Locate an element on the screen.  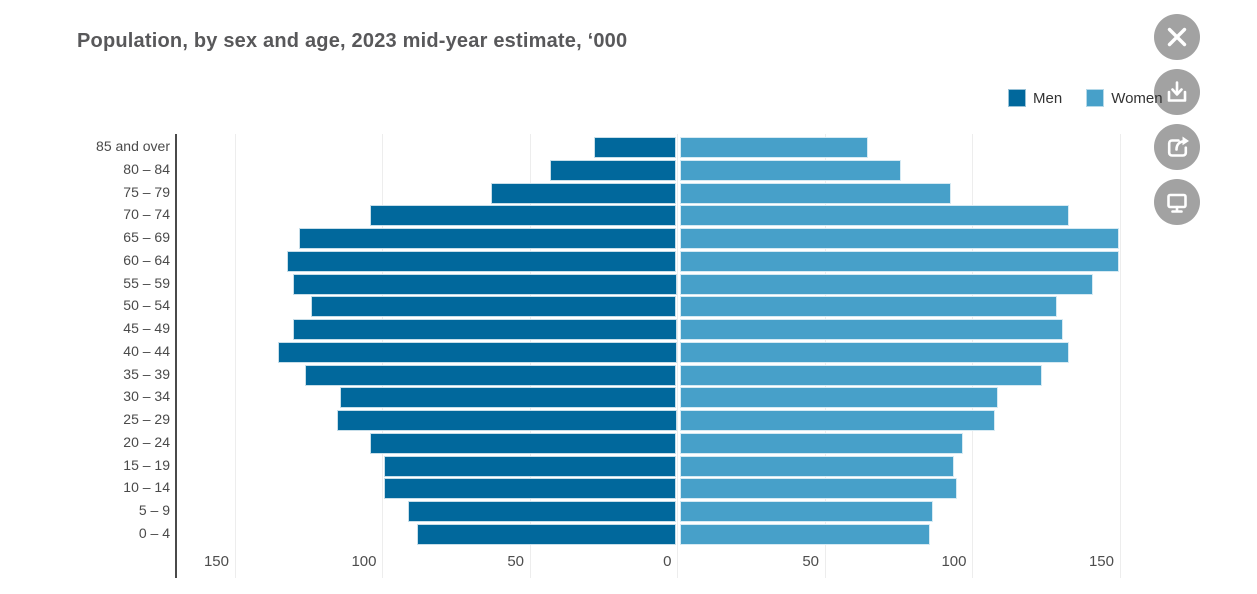
legend-item-men: Men is located at coordinates (1035, 98).